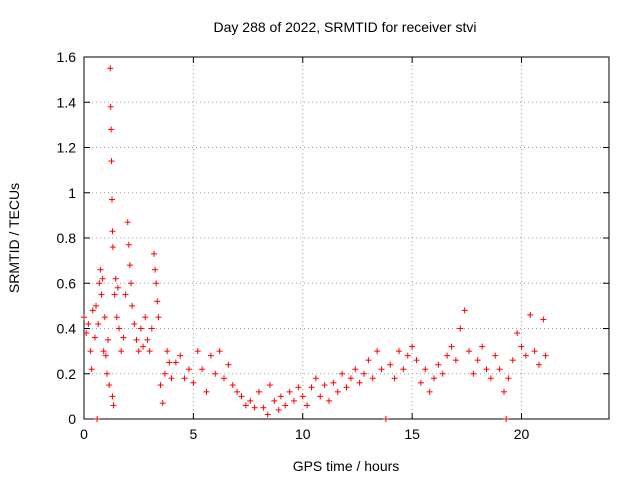 The image size is (640, 480). What do you see at coordinates (193, 434) in the screenshot?
I see `x-tick-label: 5` at bounding box center [193, 434].